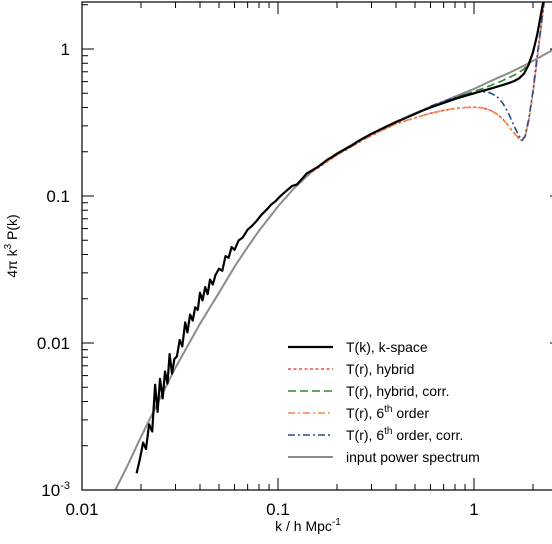 The height and width of the screenshot is (544, 552). Describe the element at coordinates (81, 509) in the screenshot. I see `x-tick-label: 0.01` at that location.